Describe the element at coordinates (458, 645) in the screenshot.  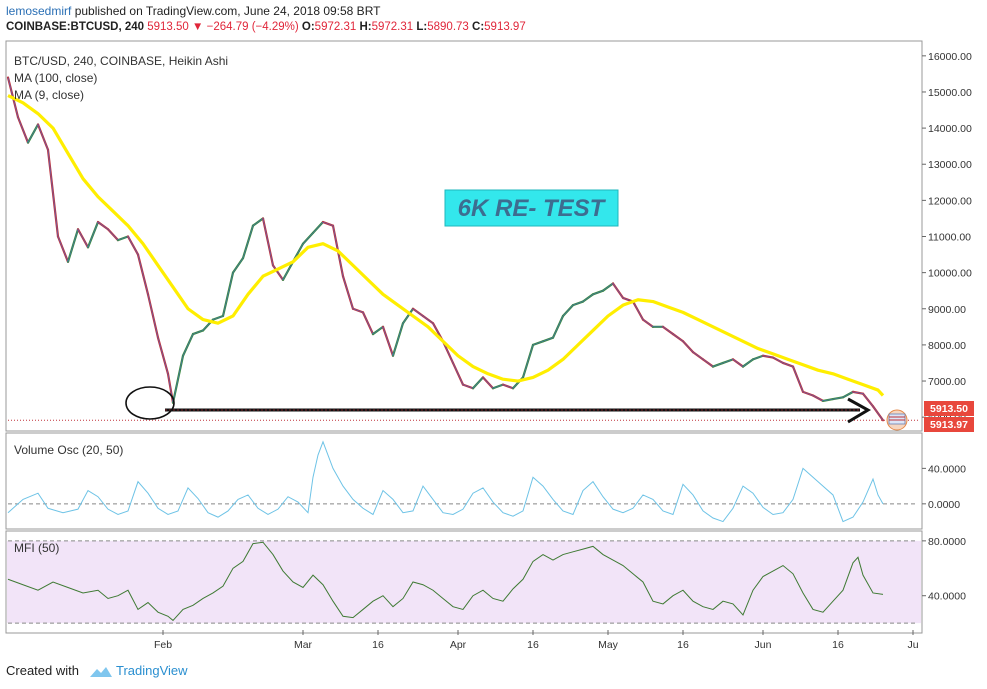
I see `x-tick-label: Apr` at that location.